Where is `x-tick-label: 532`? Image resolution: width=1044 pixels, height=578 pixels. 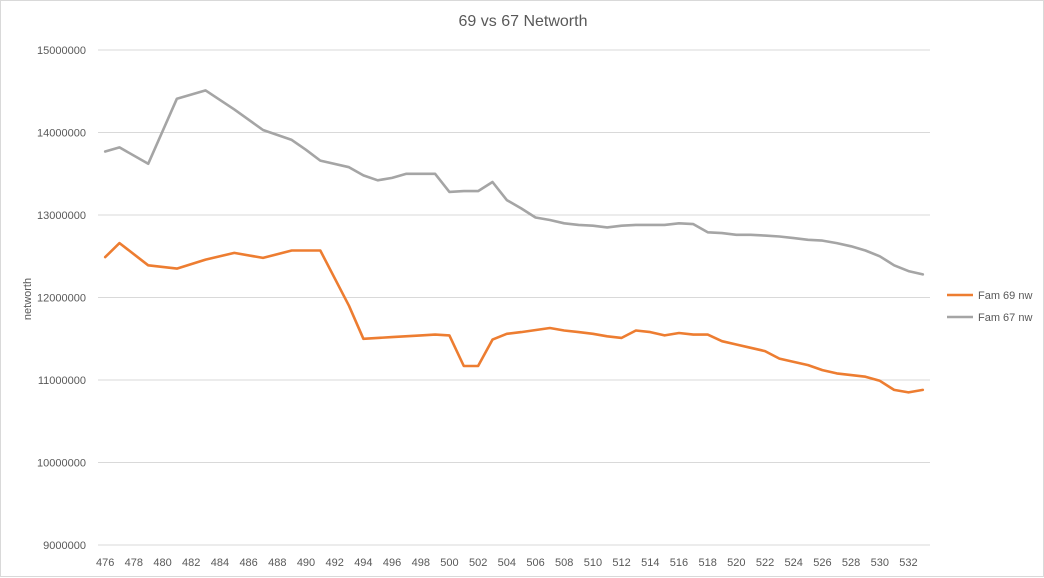 x-tick-label: 532 is located at coordinates (908, 563).